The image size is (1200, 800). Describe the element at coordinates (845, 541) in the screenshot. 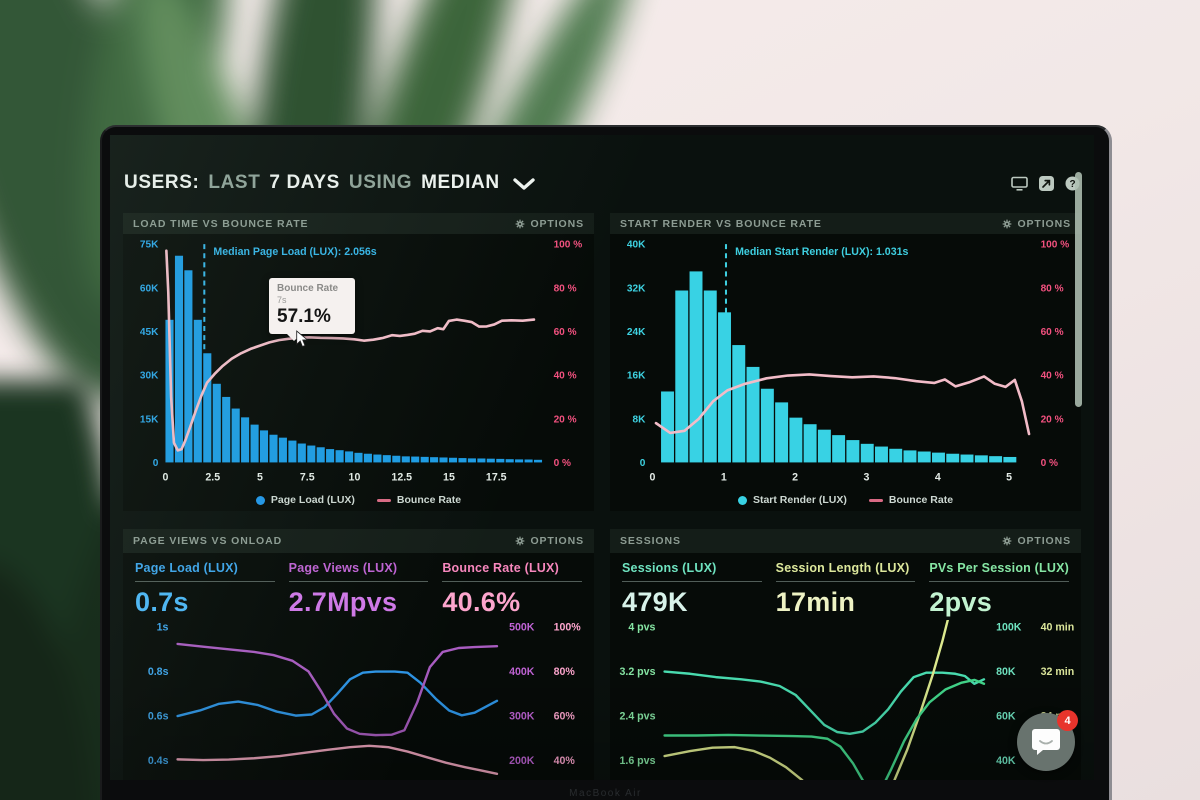

I see `panel-header: SESSIONS OPTIONS` at that location.